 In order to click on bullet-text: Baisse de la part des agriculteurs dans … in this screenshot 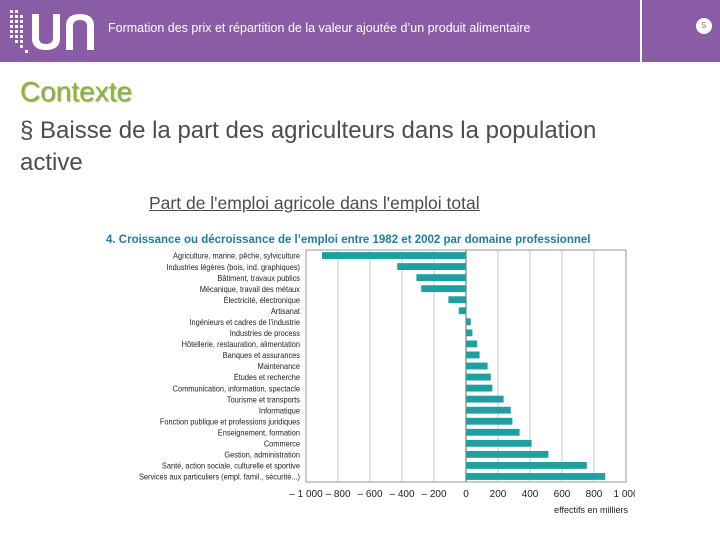, I will do `click(308, 146)`.